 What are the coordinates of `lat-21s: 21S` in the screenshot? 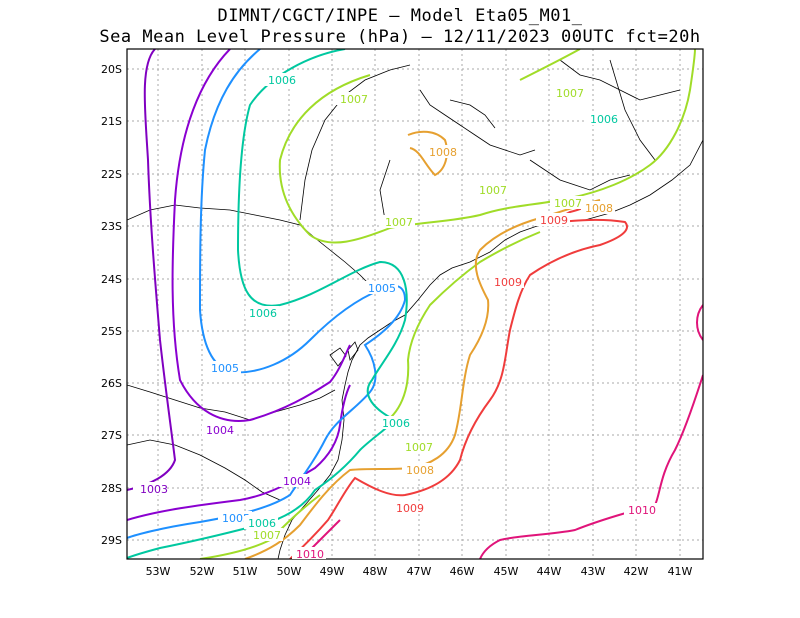 It's located at (111, 121).